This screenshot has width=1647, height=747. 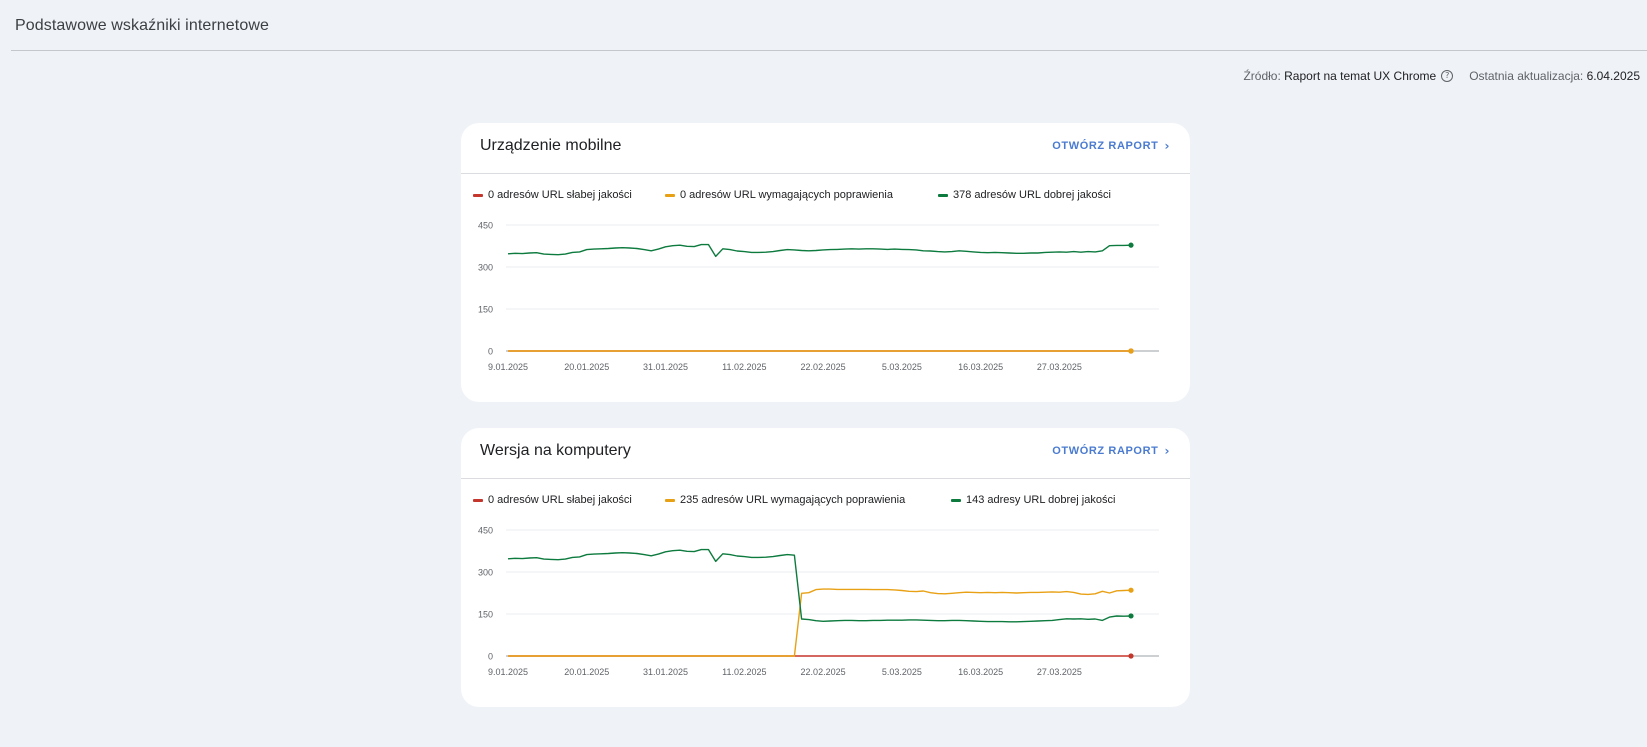 I want to click on updated-value: 6.04.2025, so click(x=1613, y=76).